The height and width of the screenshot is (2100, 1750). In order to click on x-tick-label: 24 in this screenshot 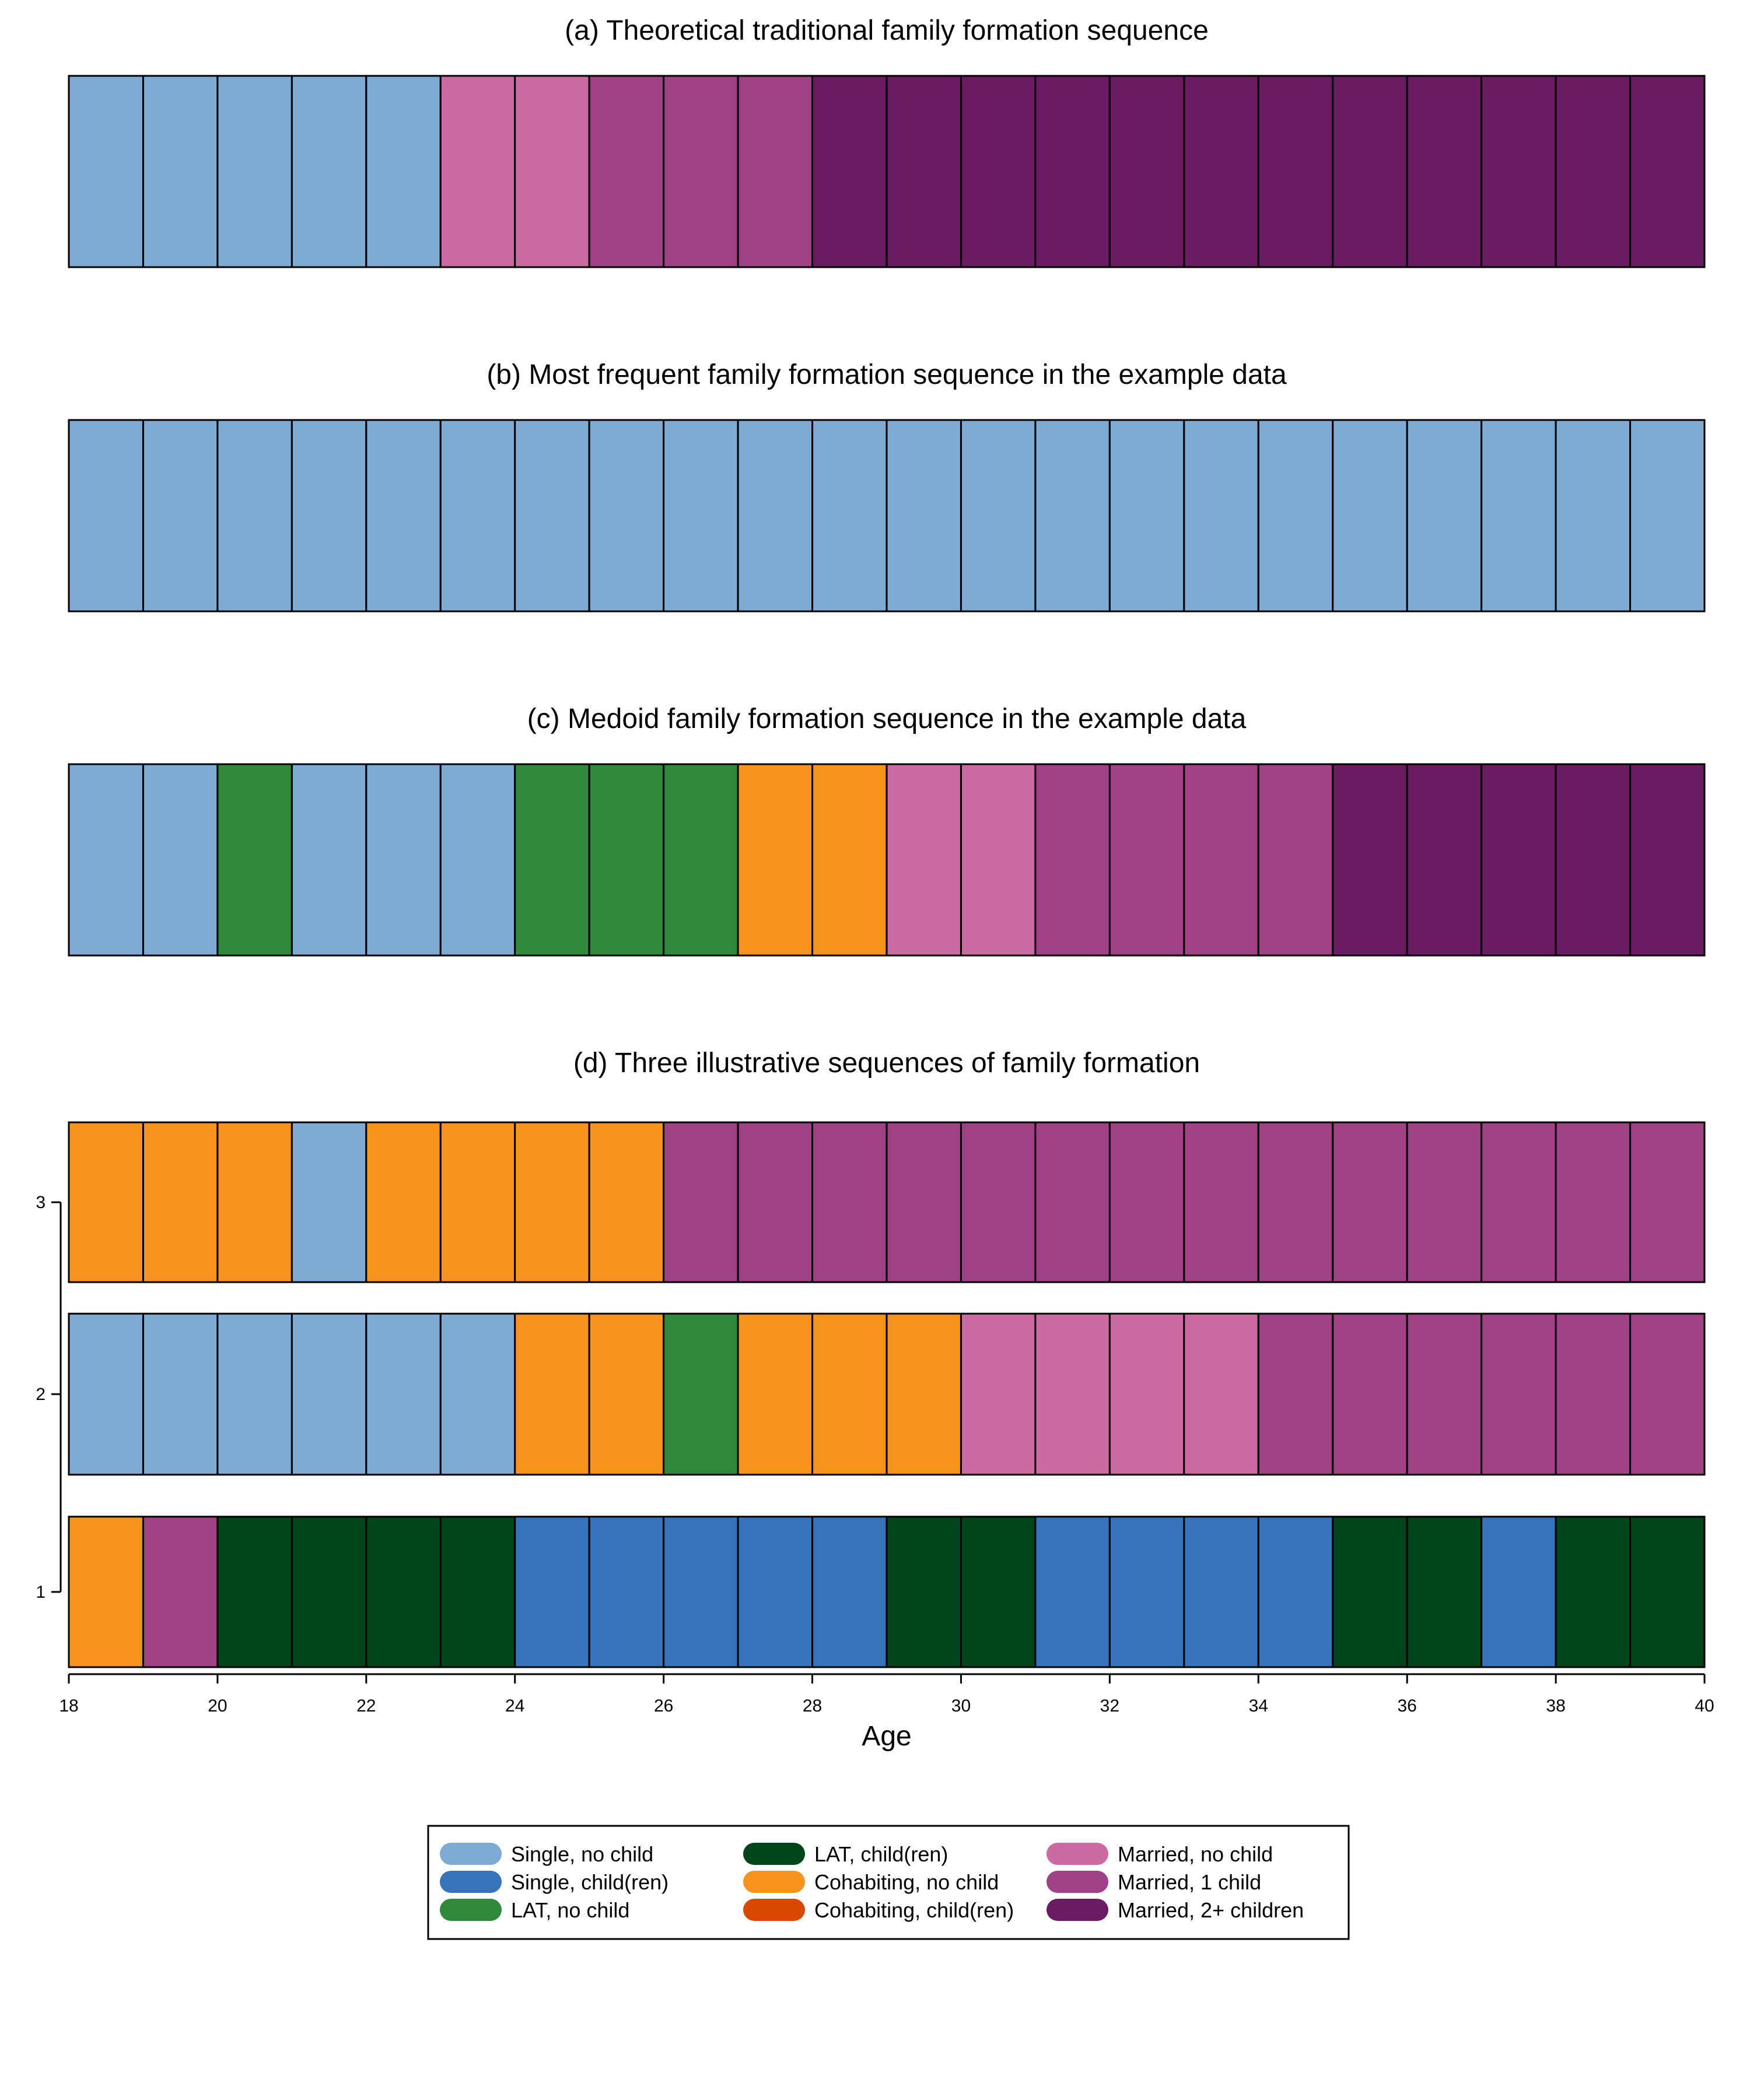, I will do `click(514, 1706)`.